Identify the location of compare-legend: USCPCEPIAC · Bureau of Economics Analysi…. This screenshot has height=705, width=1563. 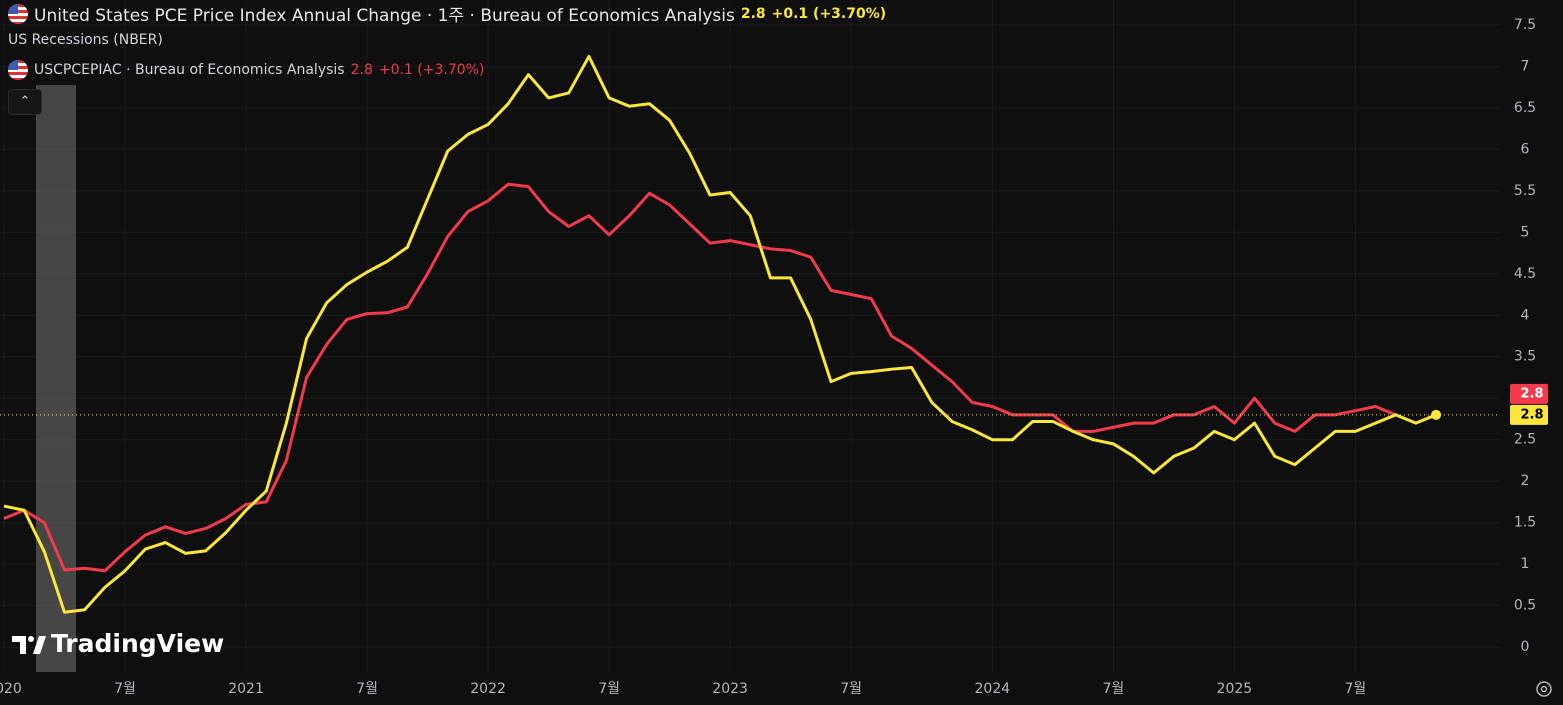
(246, 70).